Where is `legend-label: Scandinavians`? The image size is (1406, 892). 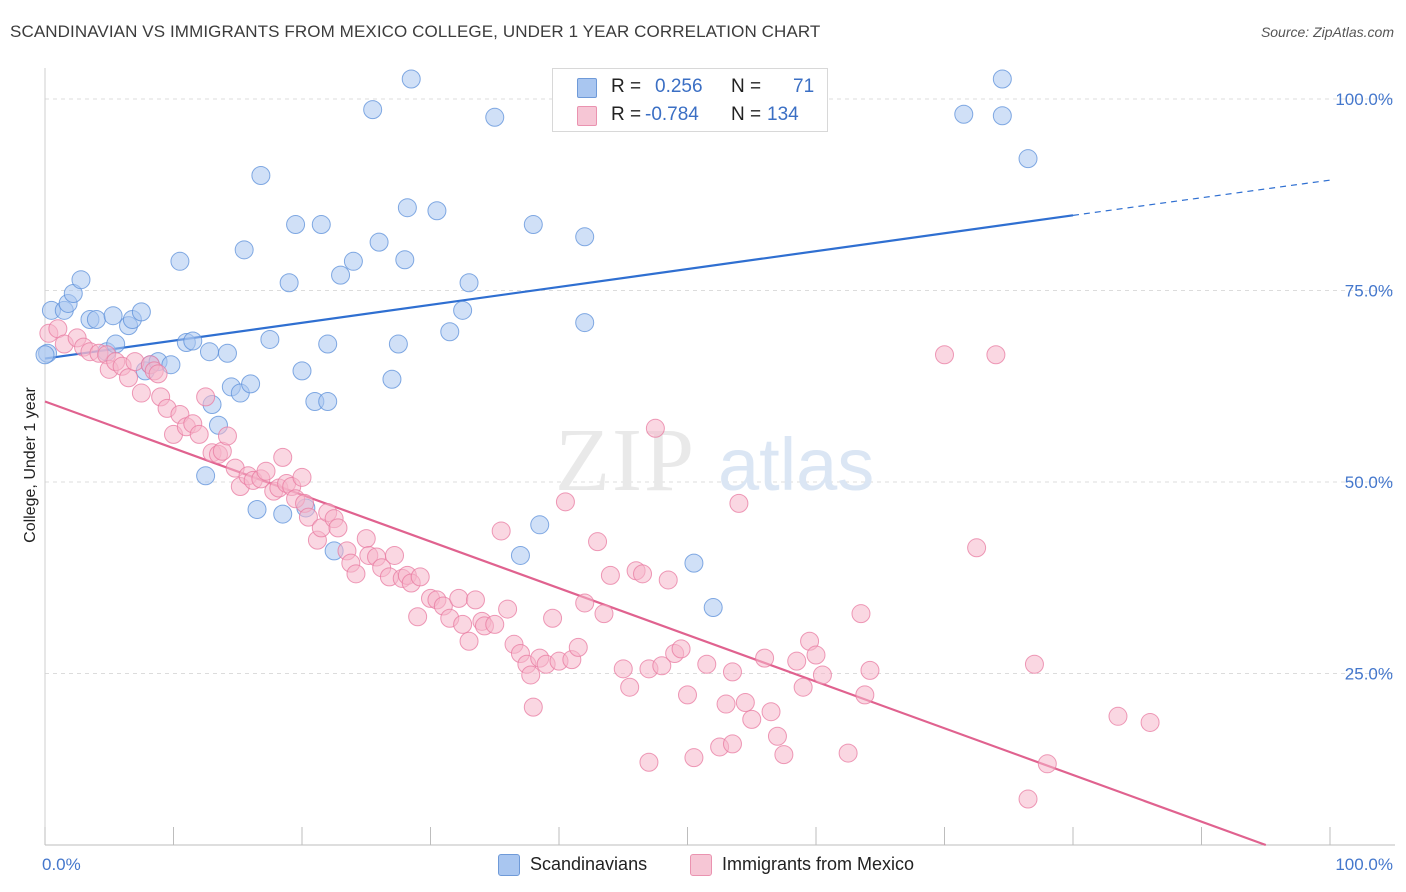 legend-label: Scandinavians is located at coordinates (589, 864).